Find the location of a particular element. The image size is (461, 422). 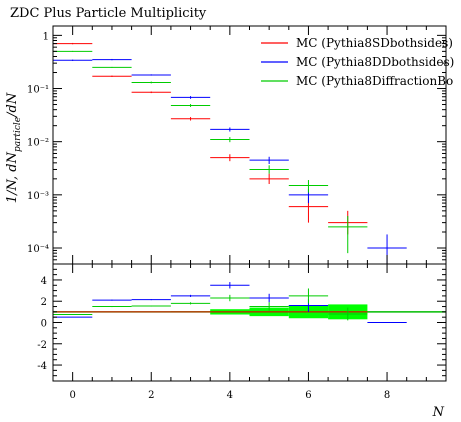

x-tick-label-0: 0 is located at coordinates (72, 395).